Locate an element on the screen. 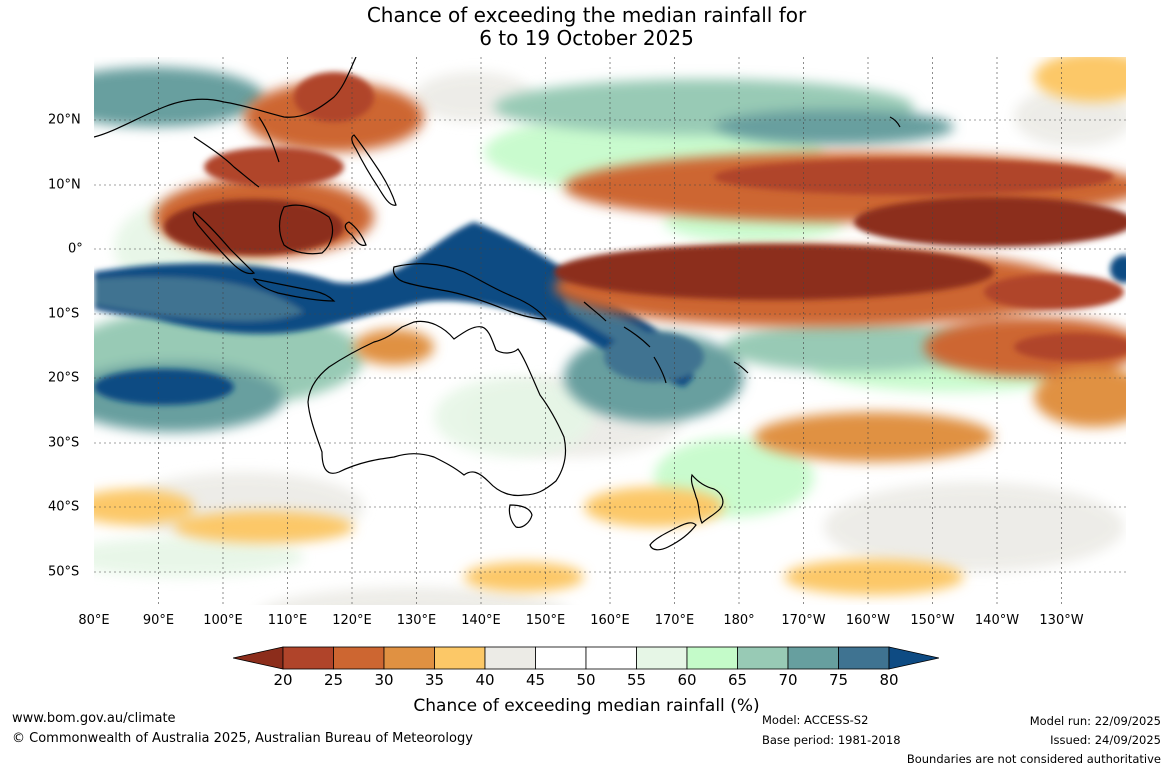  website-link: www.bom.gov.au/climate is located at coordinates (94, 718).